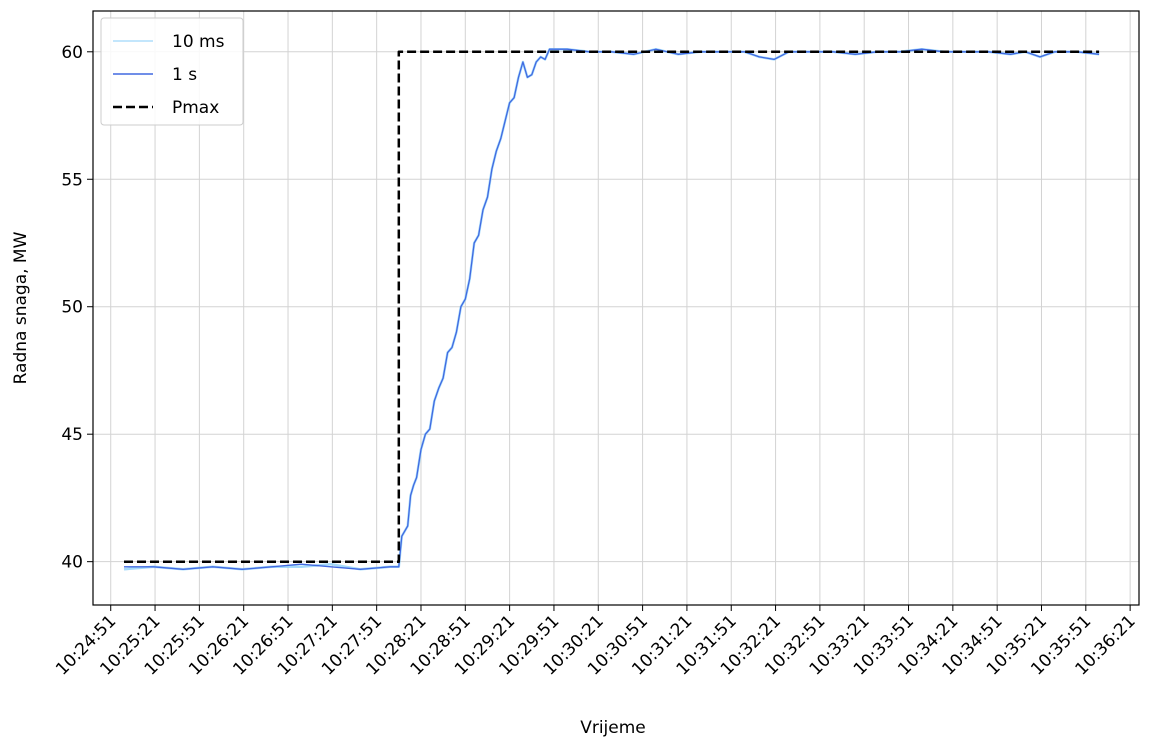  I want to click on y-tick-label: 40, so click(72, 563).